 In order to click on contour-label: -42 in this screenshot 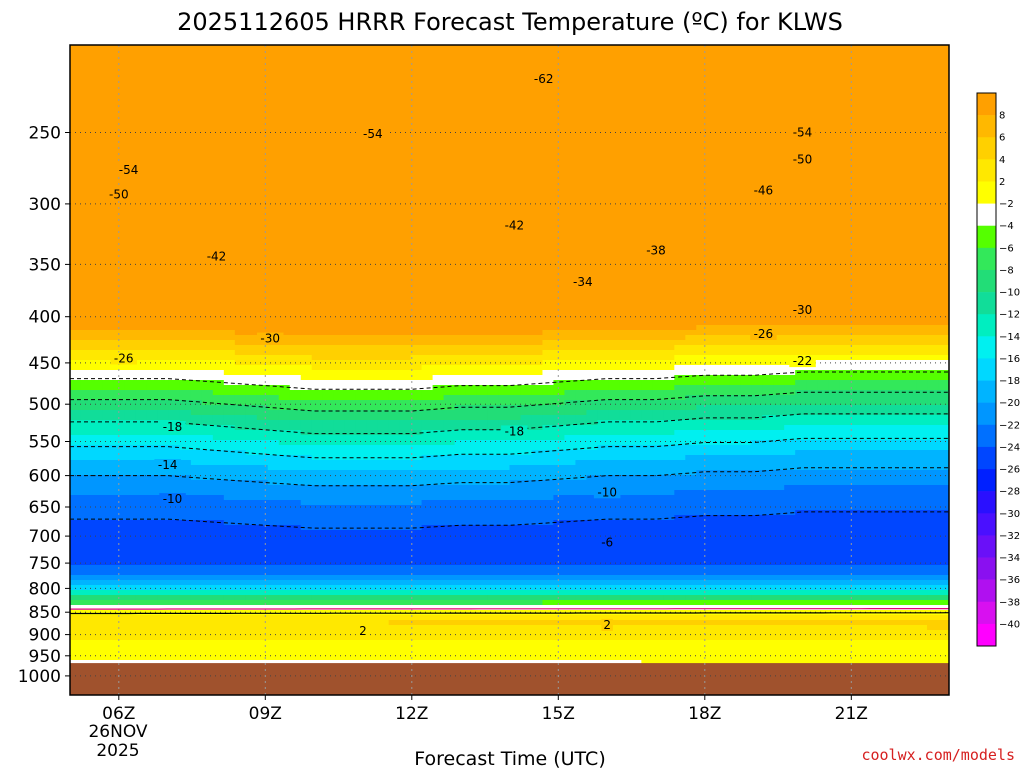, I will do `click(217, 256)`.